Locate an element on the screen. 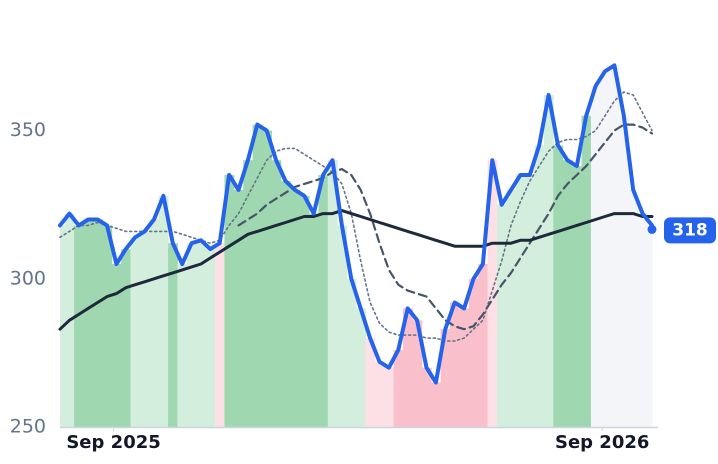  last-value-label: 318 is located at coordinates (690, 230).